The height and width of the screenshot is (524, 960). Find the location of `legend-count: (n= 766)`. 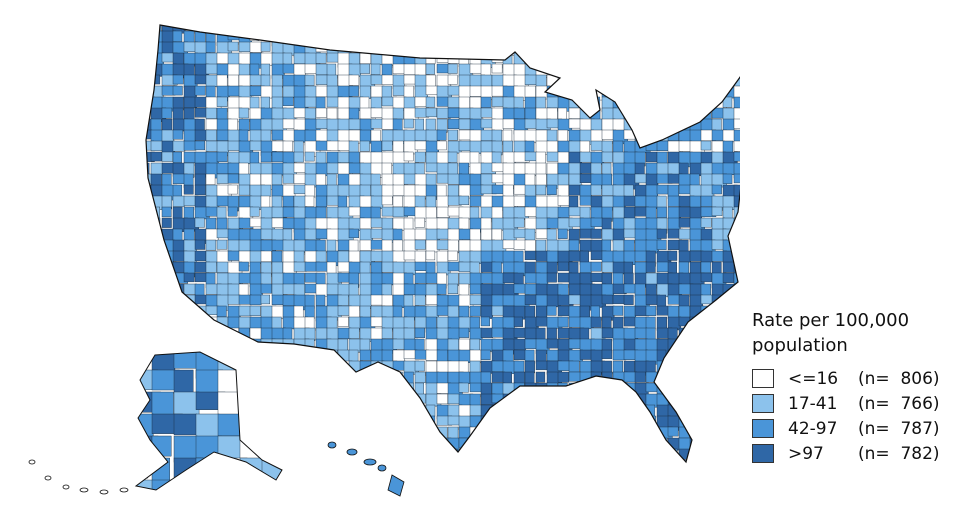

legend-count: (n= 766) is located at coordinates (899, 403).